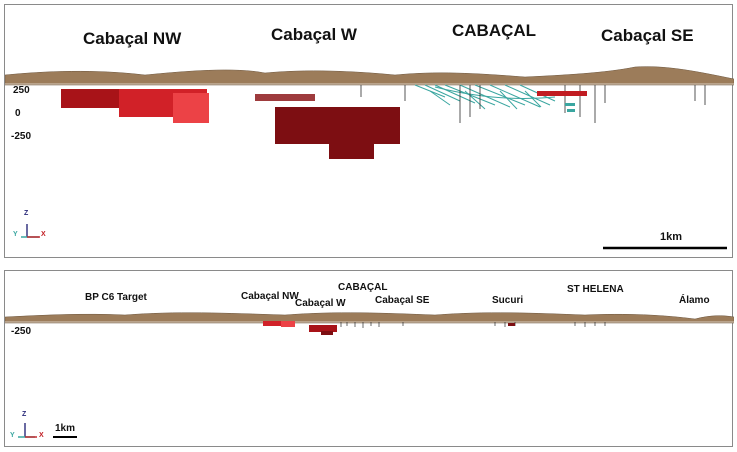 Image resolution: width=737 pixels, height=452 pixels. What do you see at coordinates (91, 98) in the screenshot?
I see `ore-body-nw-dark` at bounding box center [91, 98].